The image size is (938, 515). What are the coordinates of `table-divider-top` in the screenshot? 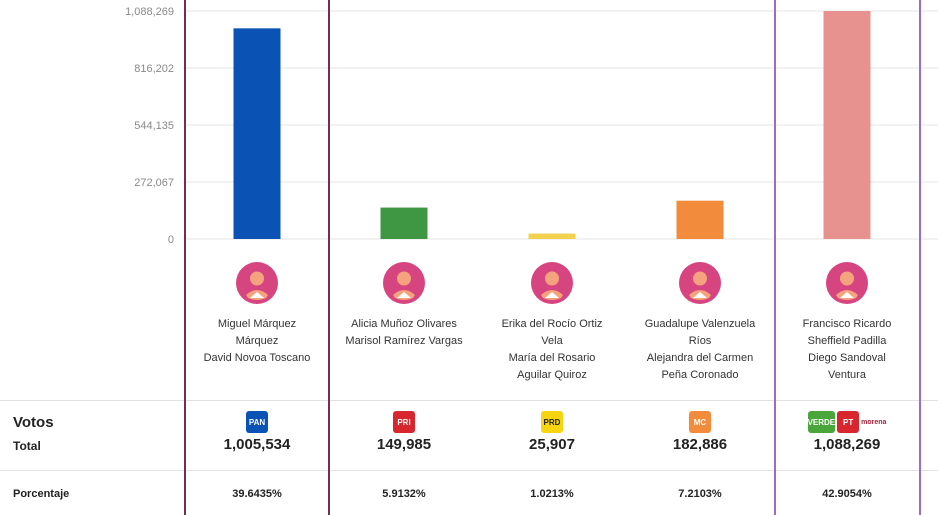 It's located at (469, 400).